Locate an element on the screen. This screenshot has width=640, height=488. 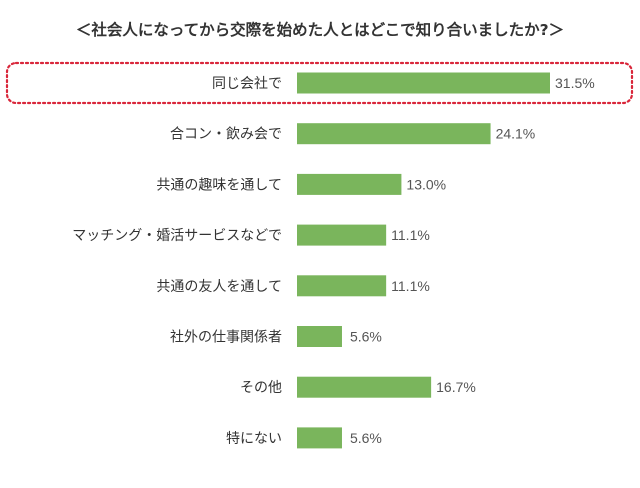
chart-title: ＜社会人になってから交際を始めた人とはどこで知り合いましたか?＞ is located at coordinates (320, 30).